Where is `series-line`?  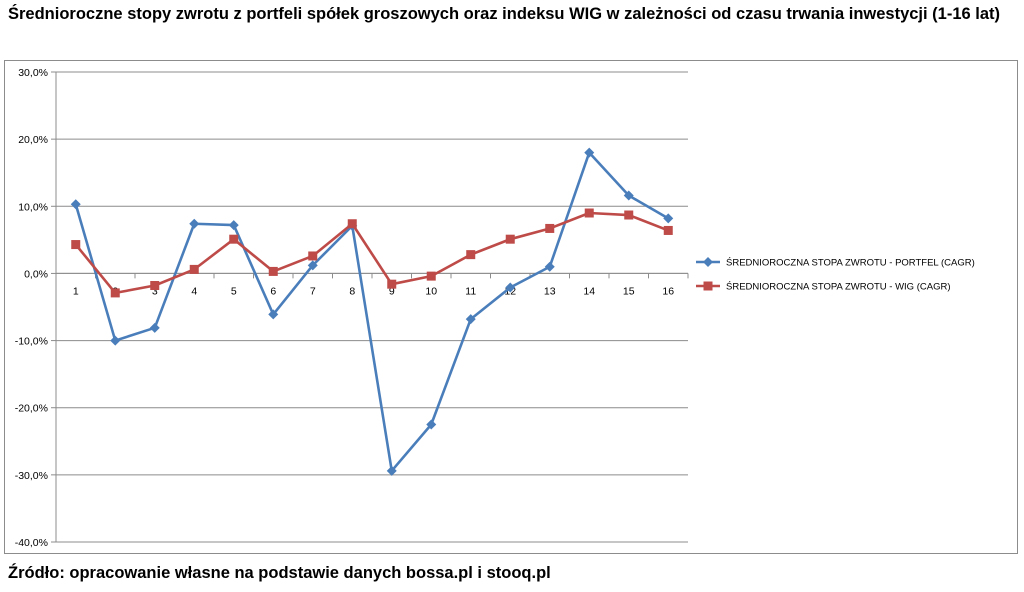
series-line is located at coordinates (371, 253).